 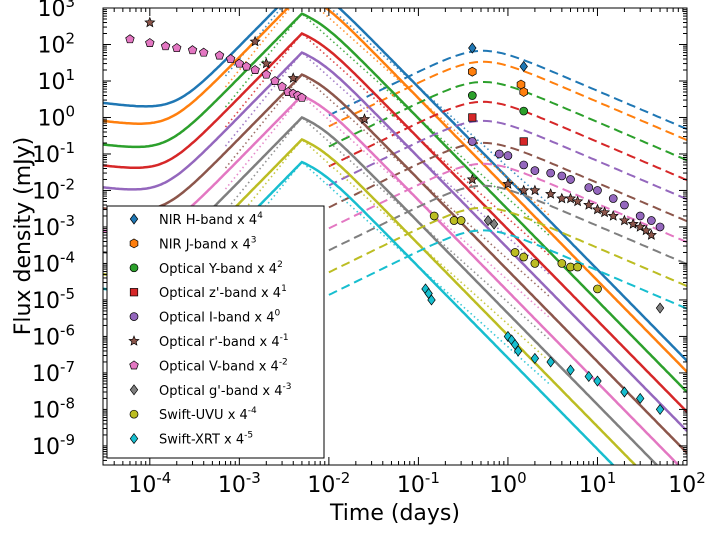 What do you see at coordinates (223, 292) in the screenshot?
I see `legend-label: Optical z'-band x 41` at bounding box center [223, 292].